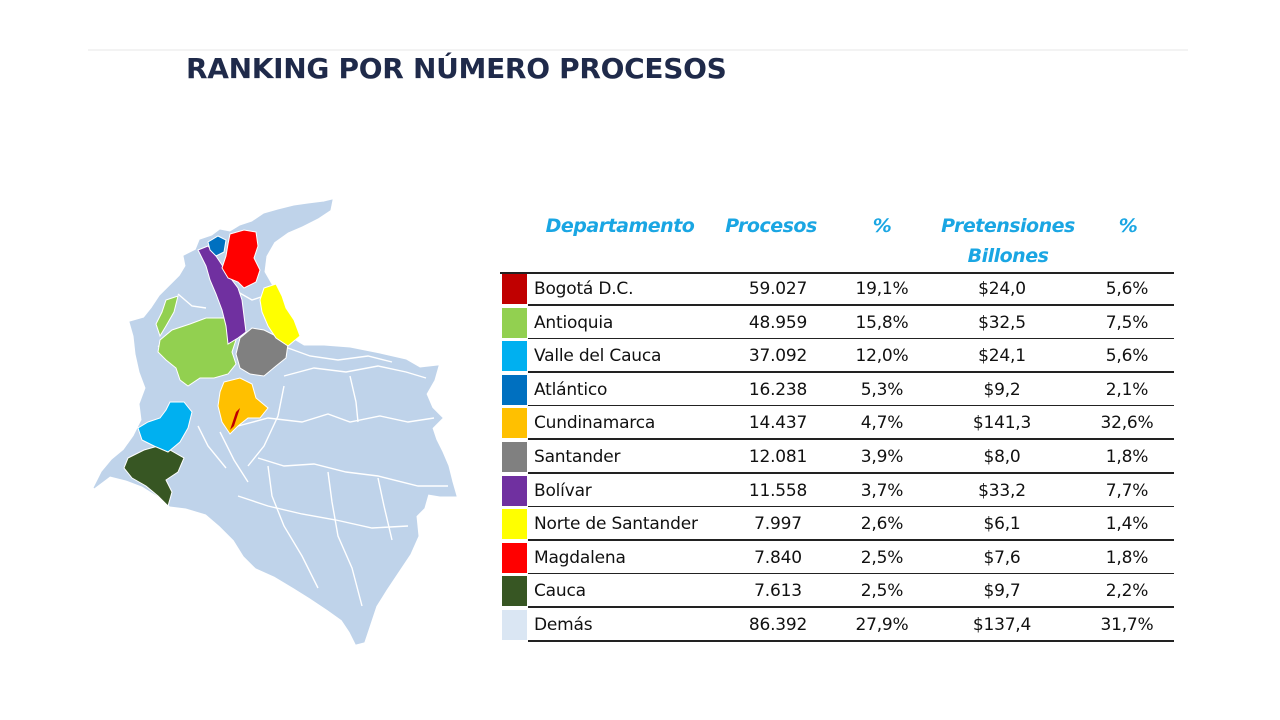  Describe the element at coordinates (771, 226) in the screenshot. I see `header-procesos: Procesos` at that location.